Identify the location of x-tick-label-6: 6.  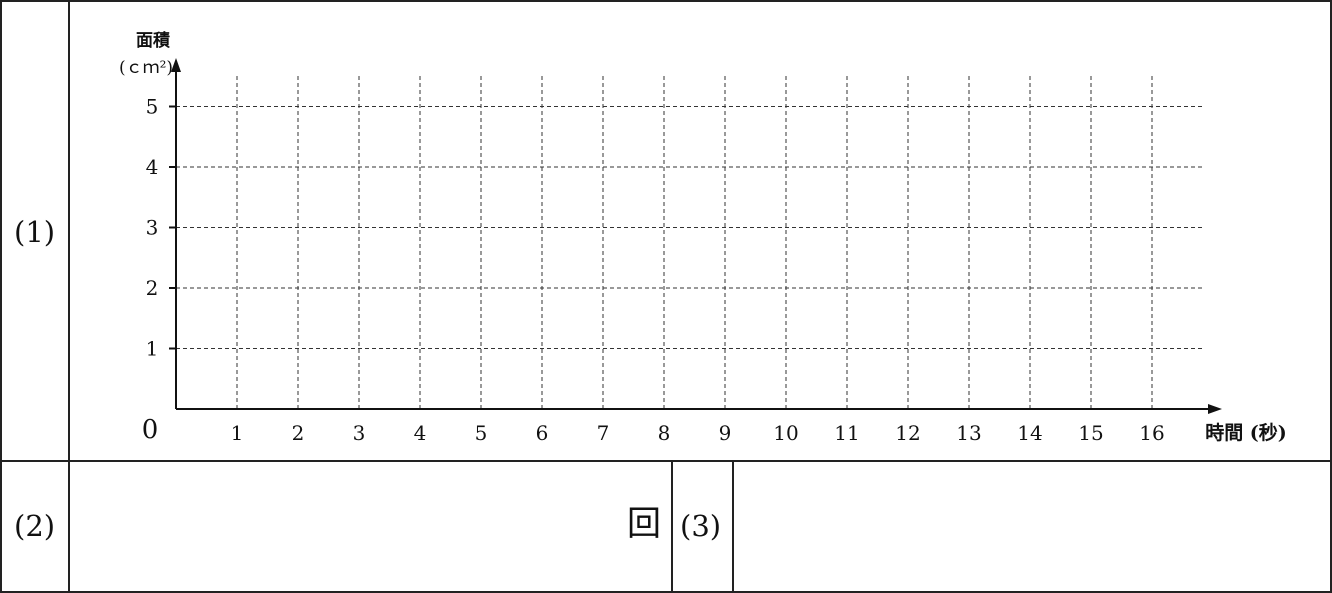
(542, 433).